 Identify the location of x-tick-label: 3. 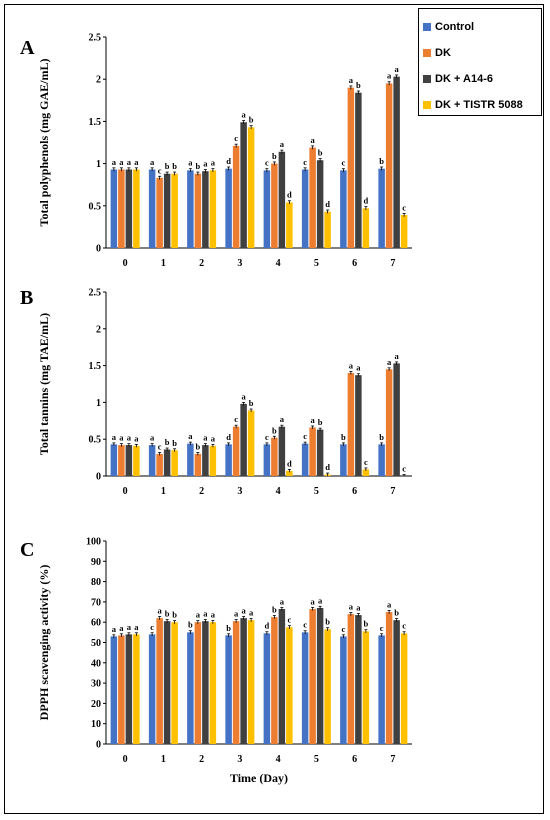
(239, 759).